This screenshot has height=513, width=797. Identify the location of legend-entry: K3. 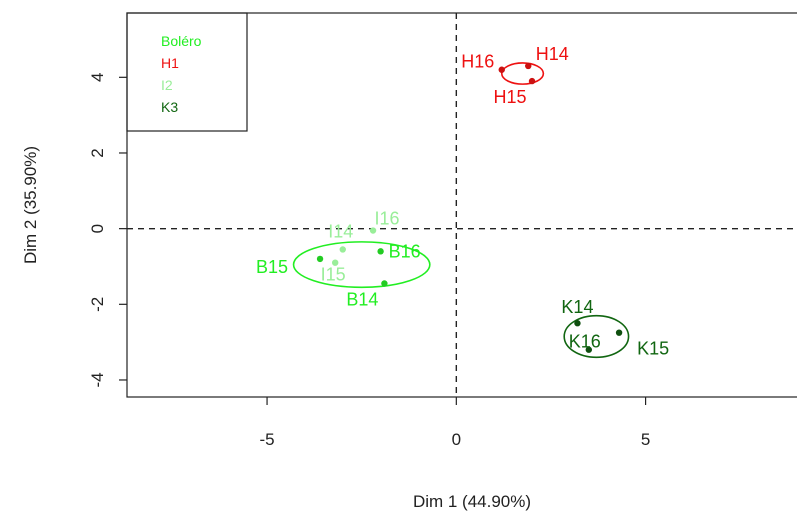
(169, 107).